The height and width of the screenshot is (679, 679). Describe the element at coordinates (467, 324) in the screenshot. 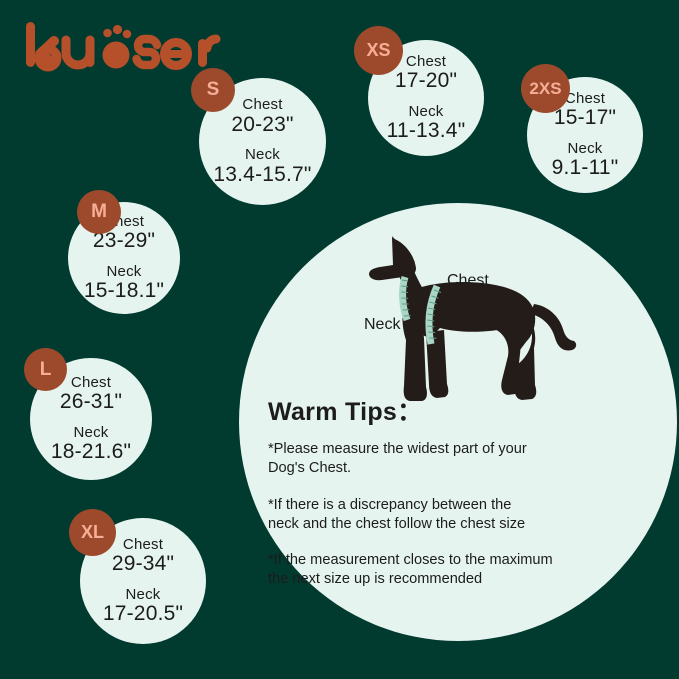

I see `dog-silhouette-icon` at that location.